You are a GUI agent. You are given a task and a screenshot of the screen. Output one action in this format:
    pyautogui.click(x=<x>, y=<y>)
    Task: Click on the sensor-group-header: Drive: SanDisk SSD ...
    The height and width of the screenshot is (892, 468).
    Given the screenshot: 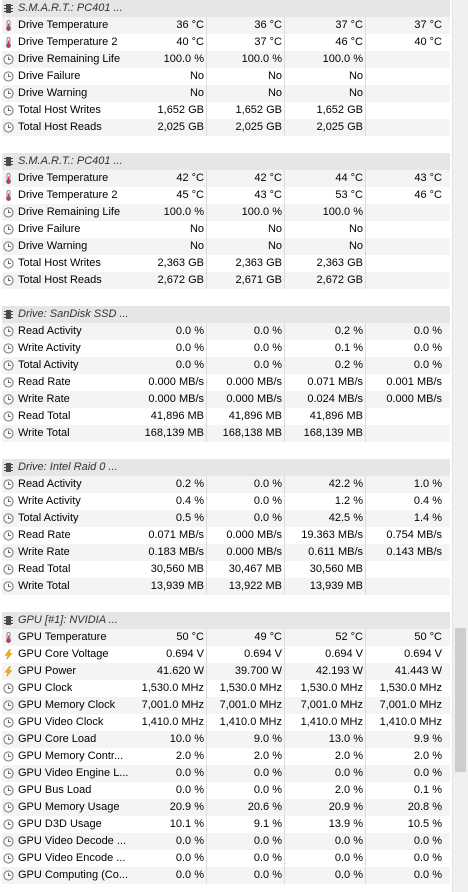 What is the action you would take?
    pyautogui.click(x=226, y=314)
    